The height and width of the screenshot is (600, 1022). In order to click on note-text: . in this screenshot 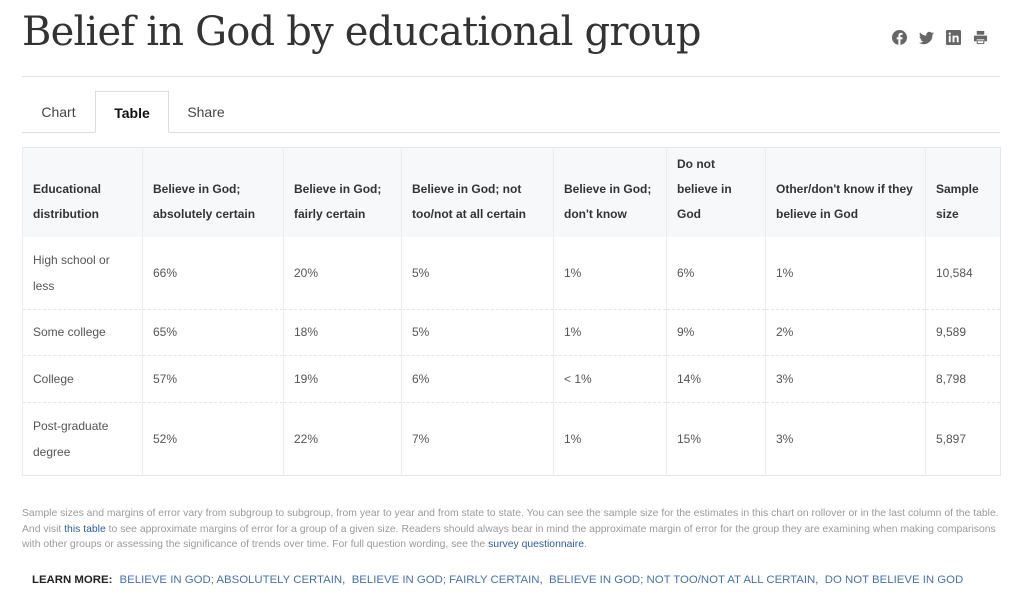, I will do `click(585, 544)`.